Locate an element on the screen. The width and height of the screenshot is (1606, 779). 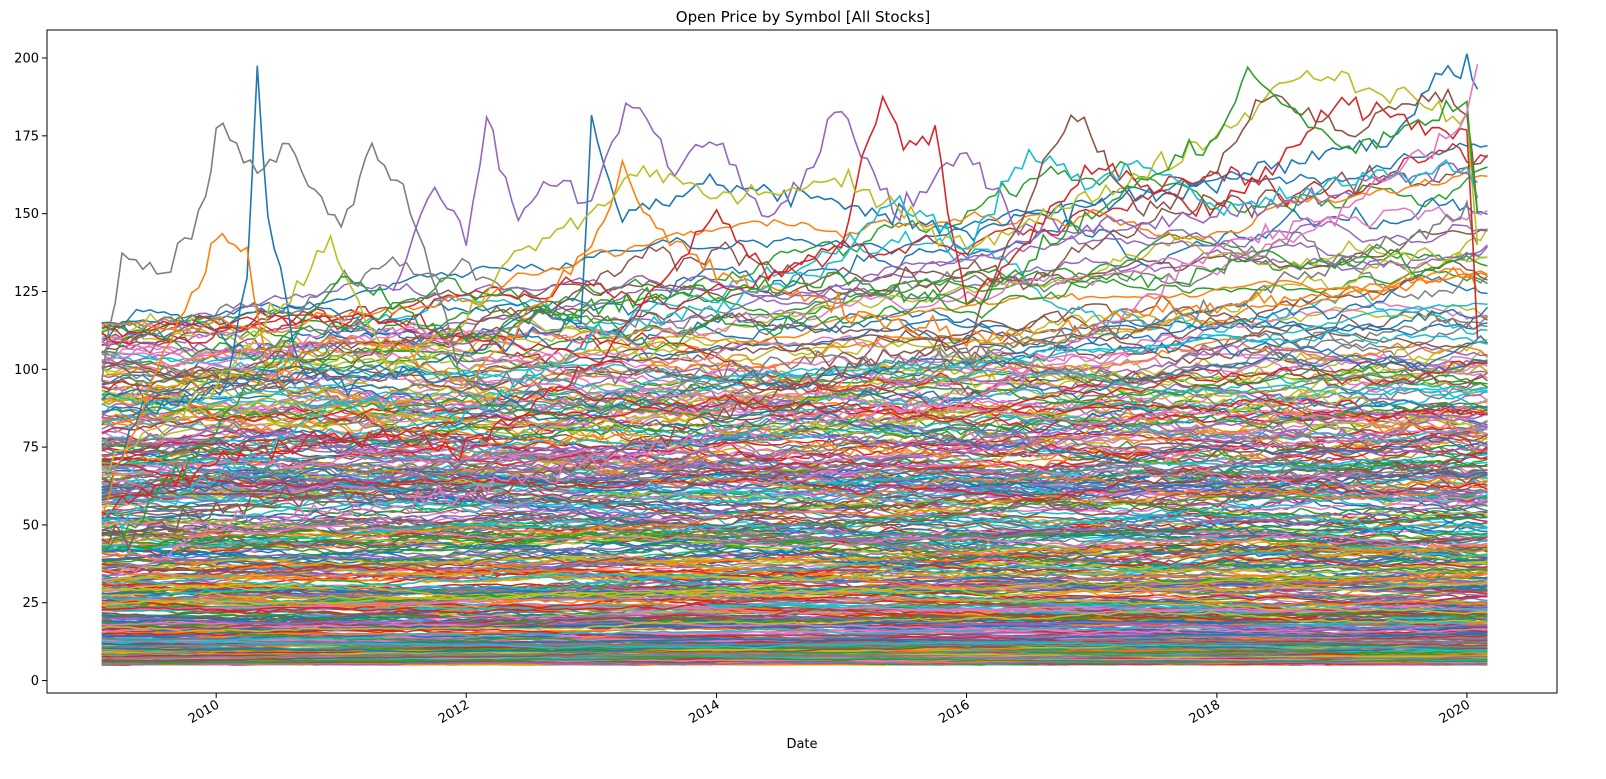
y-tick-label: 175 is located at coordinates (26, 136).